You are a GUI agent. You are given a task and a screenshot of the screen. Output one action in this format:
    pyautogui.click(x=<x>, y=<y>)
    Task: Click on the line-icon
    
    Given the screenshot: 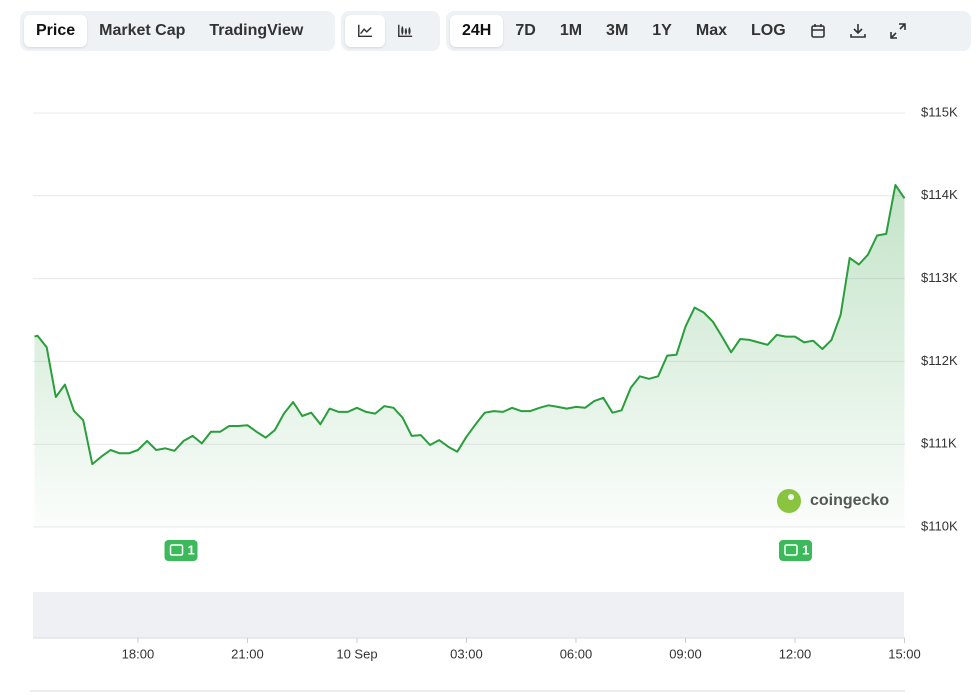 What is the action you would take?
    pyautogui.click(x=365, y=31)
    